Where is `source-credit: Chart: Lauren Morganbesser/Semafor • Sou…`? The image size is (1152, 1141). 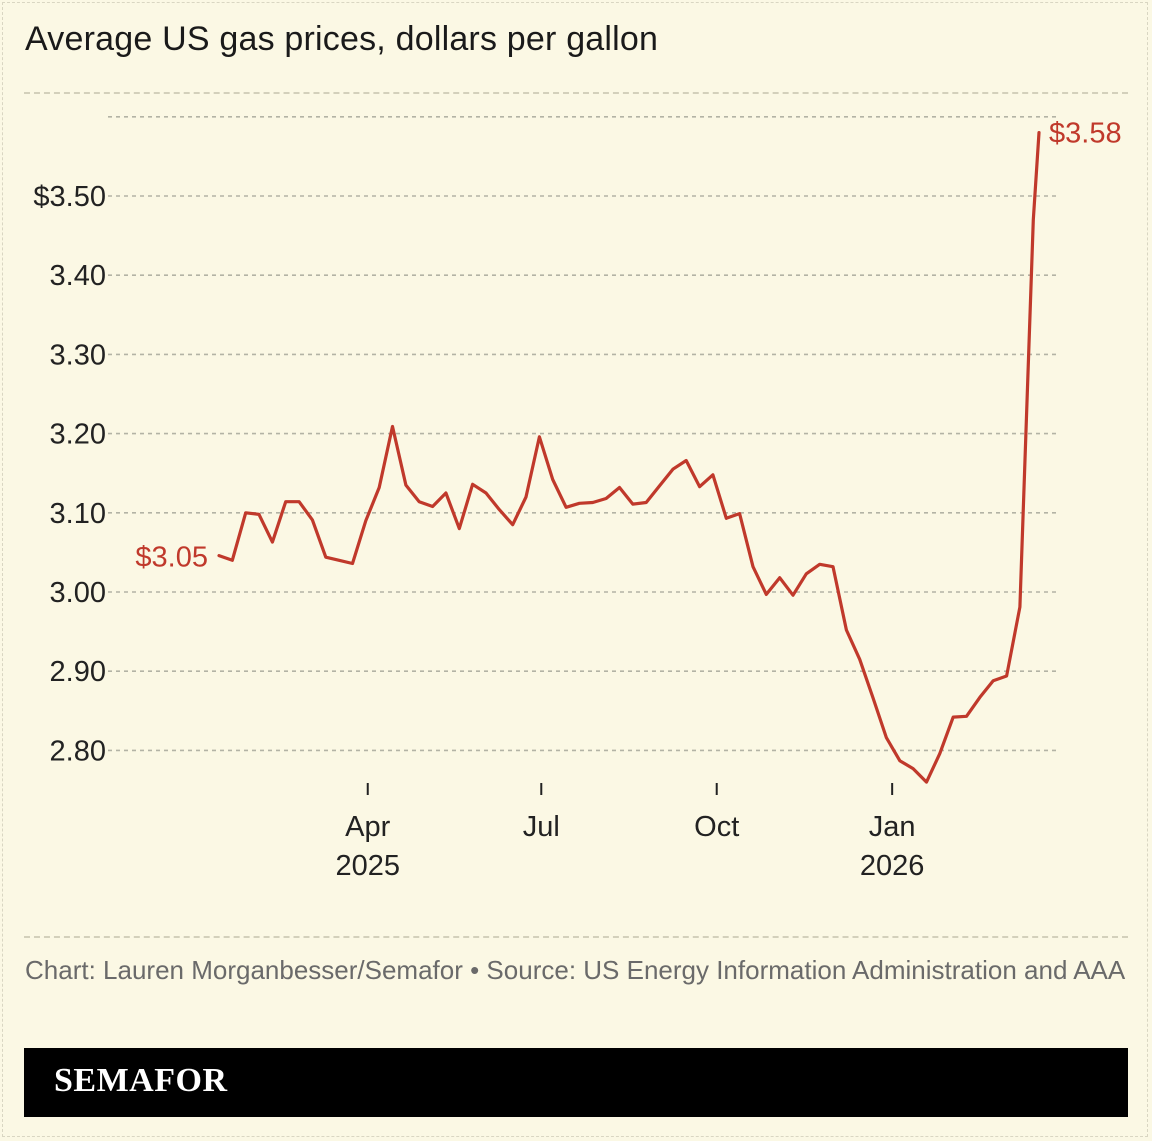 source-credit: Chart: Lauren Morganbesser/Semafor • Sou… is located at coordinates (575, 970).